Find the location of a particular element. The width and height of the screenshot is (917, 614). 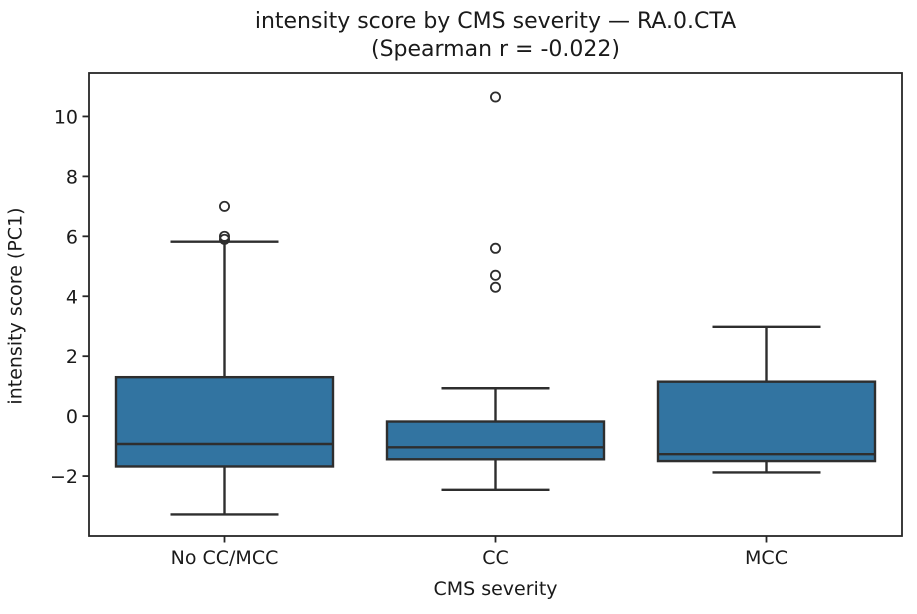

x-axis-label: CMS severity is located at coordinates (495, 589).